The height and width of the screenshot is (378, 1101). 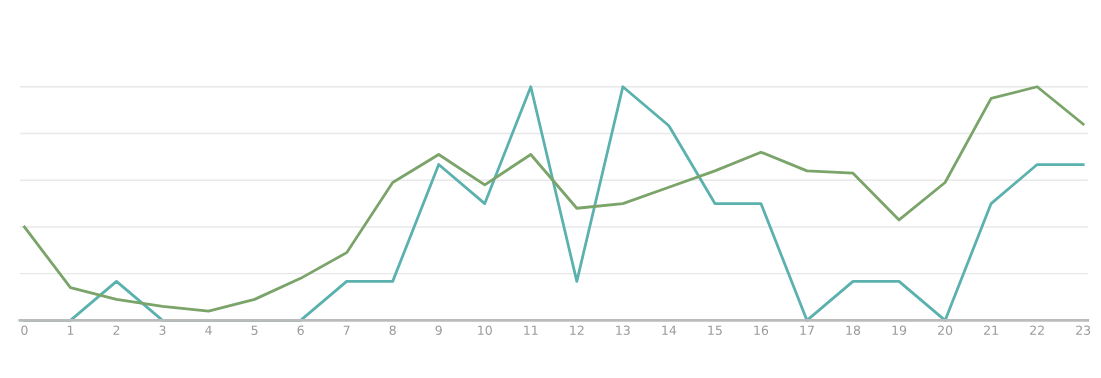 I want to click on x-tick-label: 14, so click(x=669, y=330).